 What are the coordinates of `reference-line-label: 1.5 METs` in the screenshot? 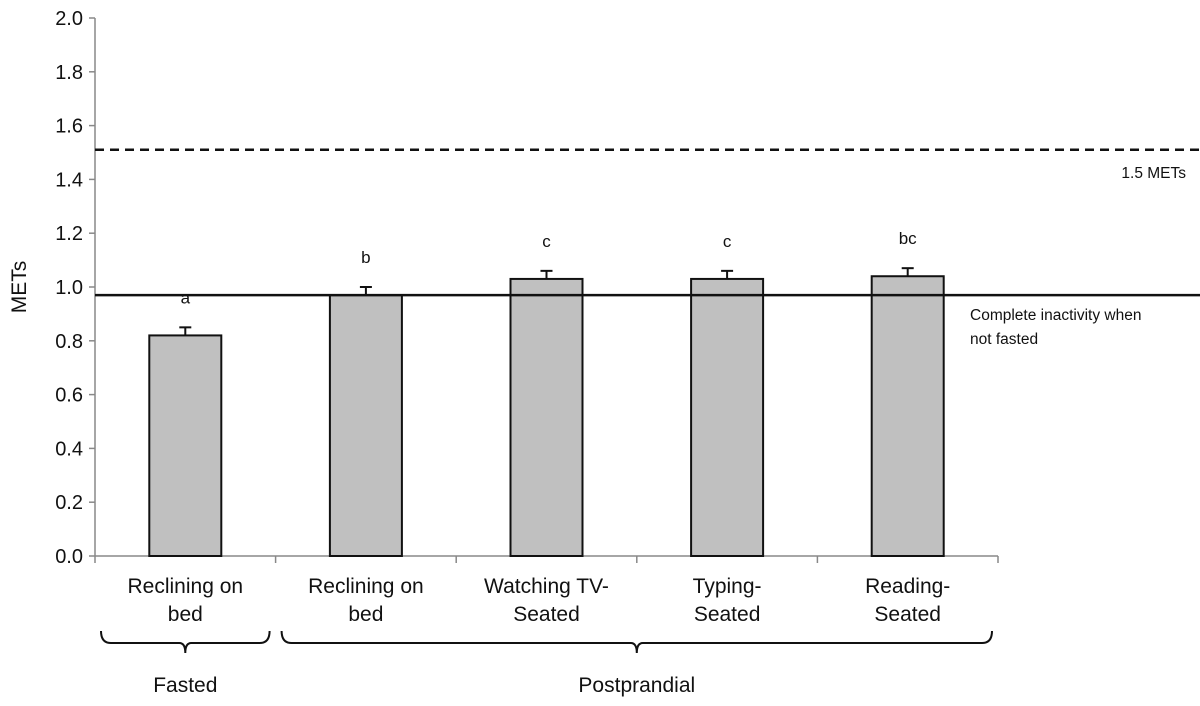 It's located at (1153, 173).